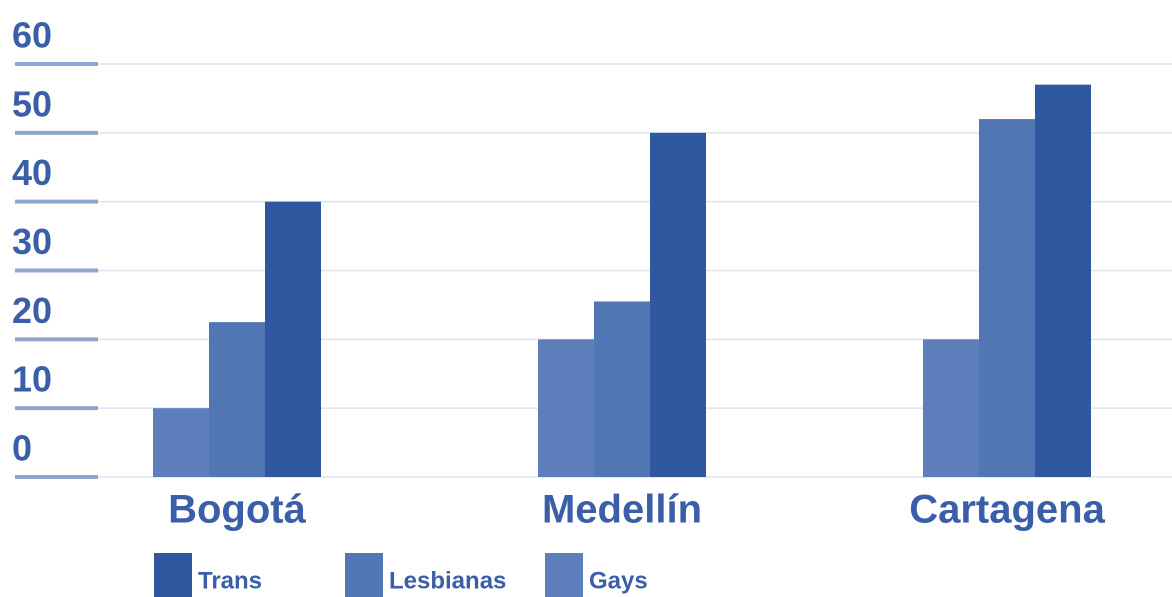  I want to click on y-tick-label: 30, so click(32, 241).